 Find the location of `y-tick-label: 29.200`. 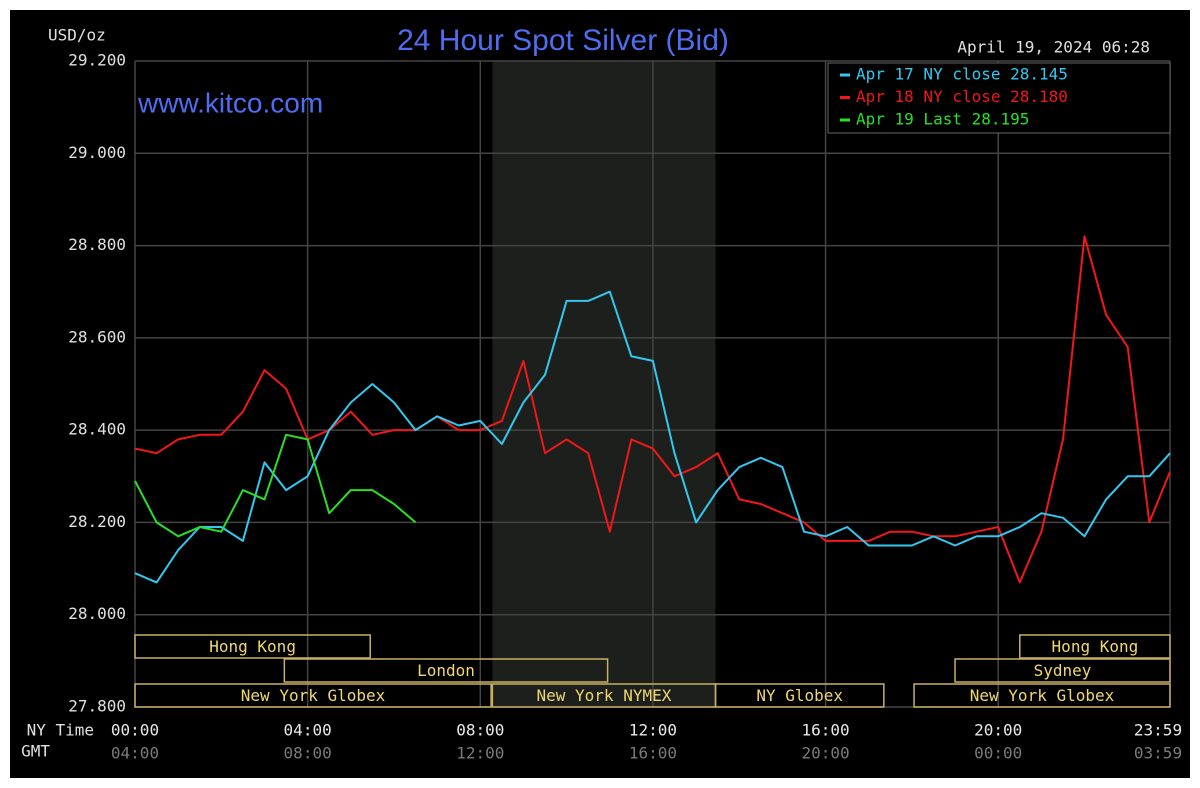

y-tick-label: 29.200 is located at coordinates (97, 60).